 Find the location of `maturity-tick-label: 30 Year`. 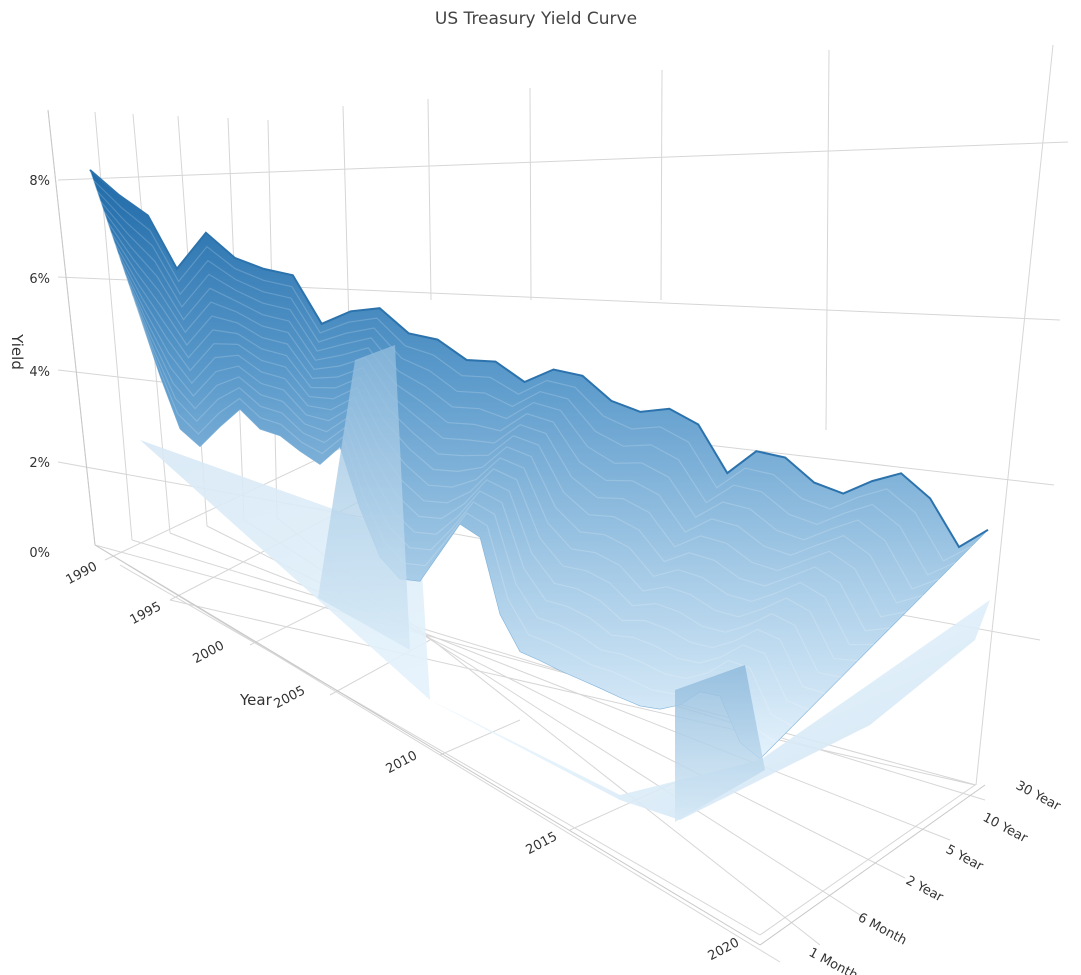

maturity-tick-label: 30 Year is located at coordinates (1038, 796).